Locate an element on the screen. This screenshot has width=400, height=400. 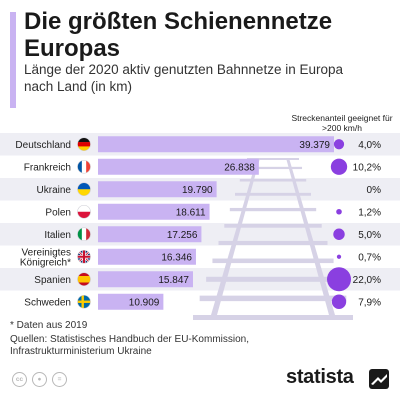
share-value-label: 4,0% is located at coordinates (369, 145).